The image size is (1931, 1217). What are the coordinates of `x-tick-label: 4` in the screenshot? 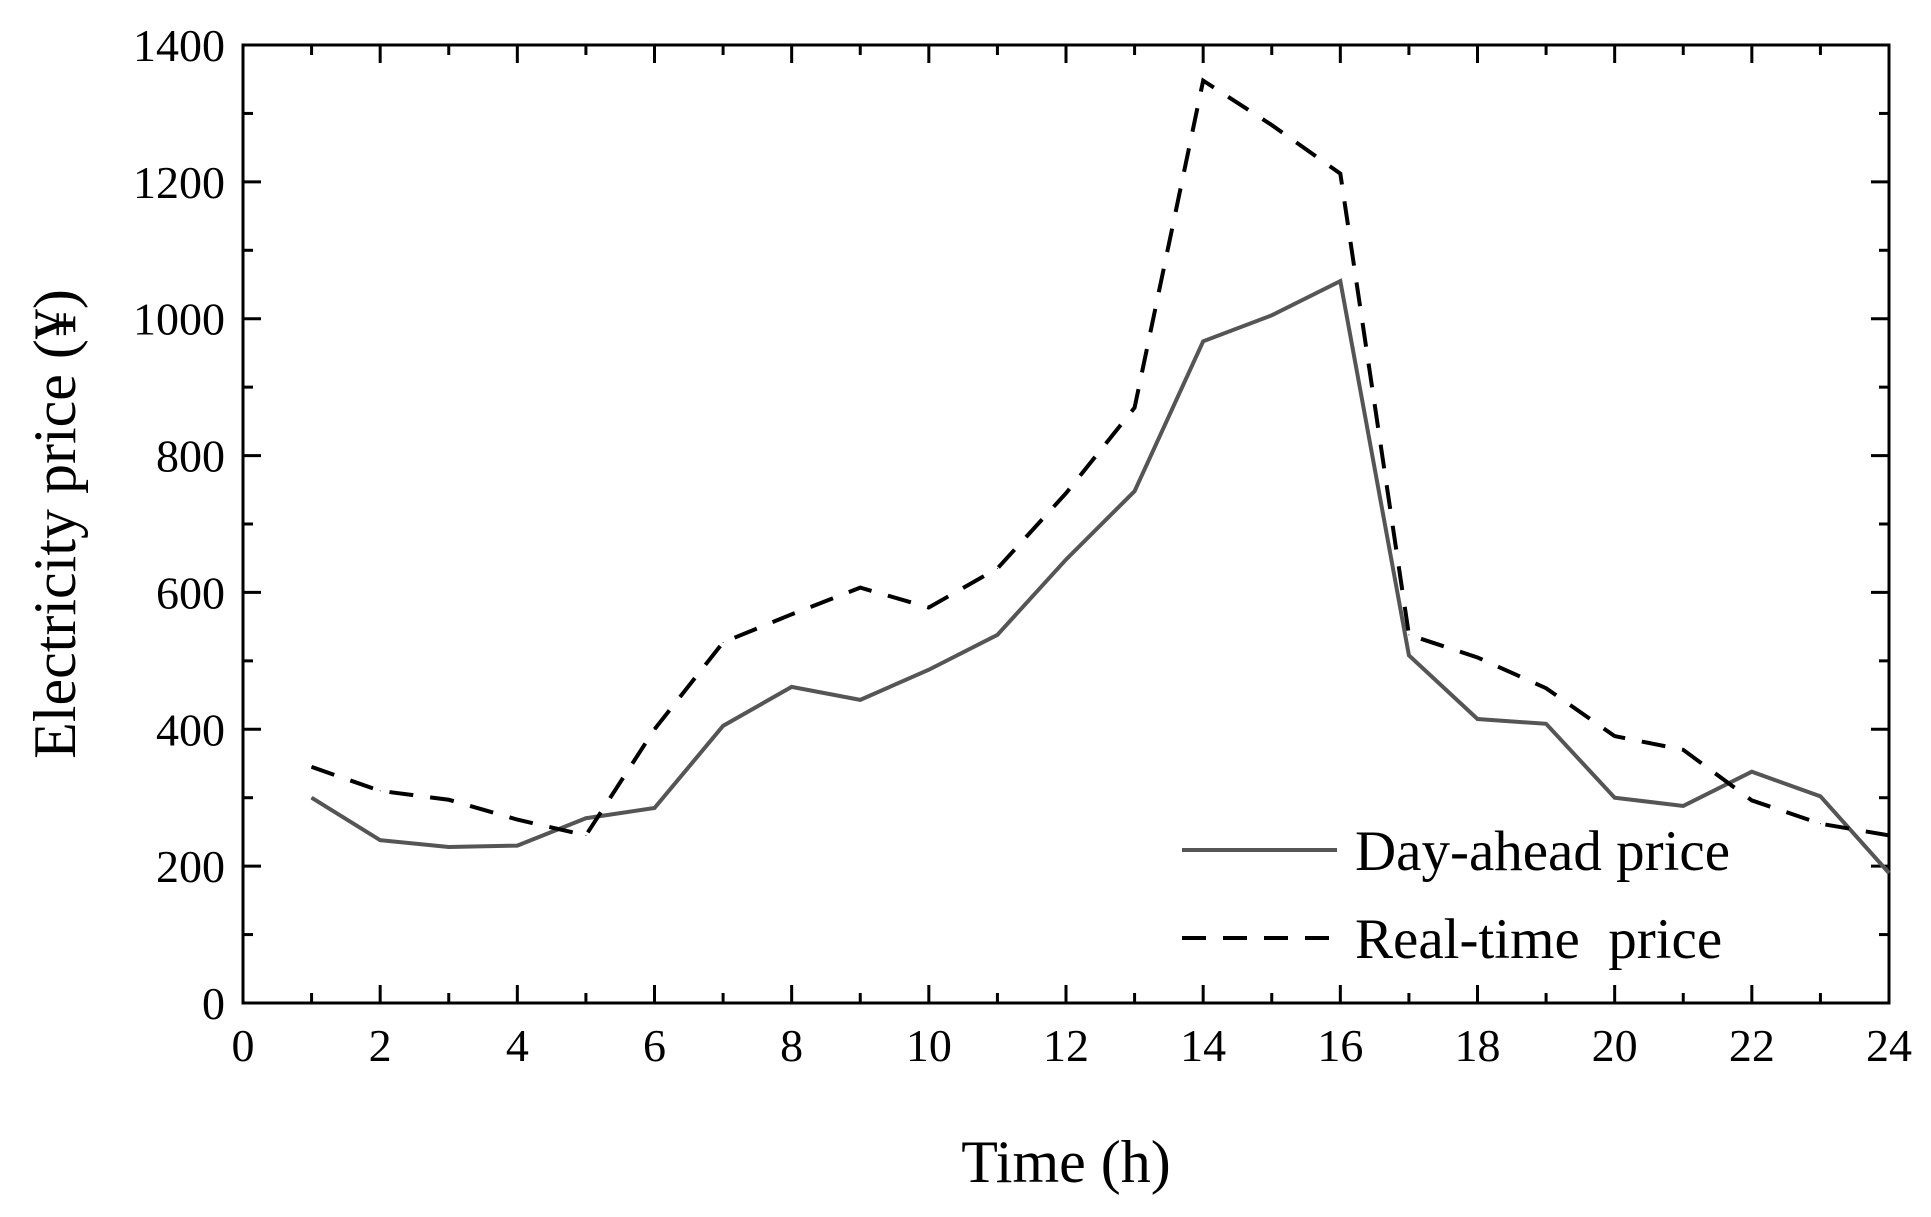 It's located at (517, 1045).